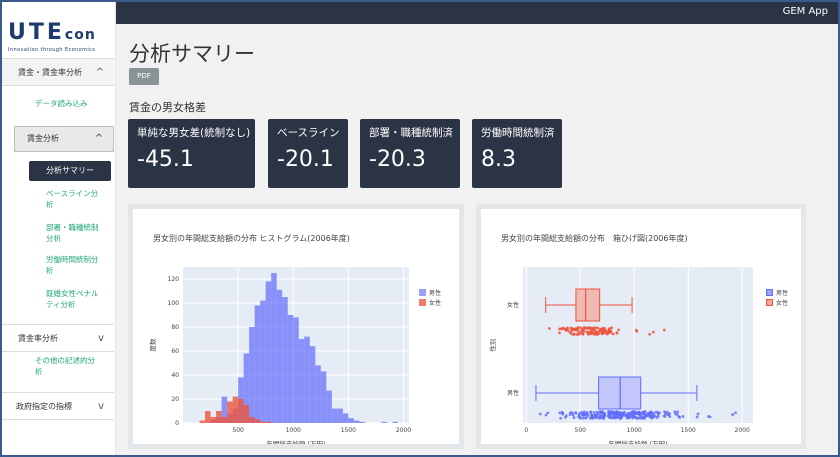 The image size is (840, 457). I want to click on nav-dept-control: 部署・職種統制分析, so click(72, 233).